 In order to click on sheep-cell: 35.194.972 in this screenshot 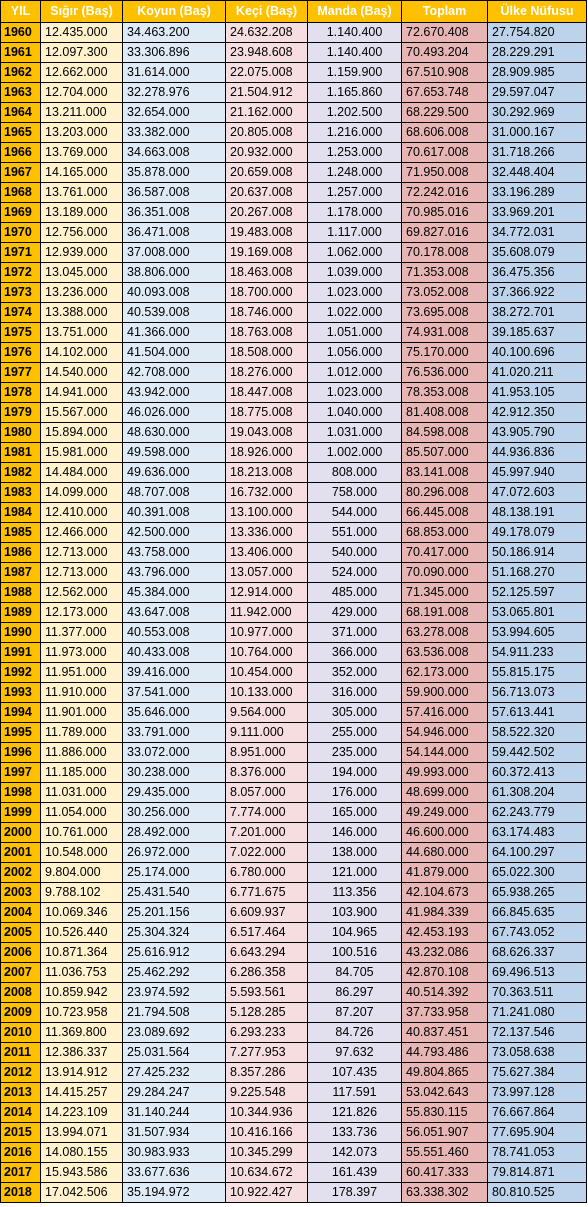, I will do `click(174, 1192)`.